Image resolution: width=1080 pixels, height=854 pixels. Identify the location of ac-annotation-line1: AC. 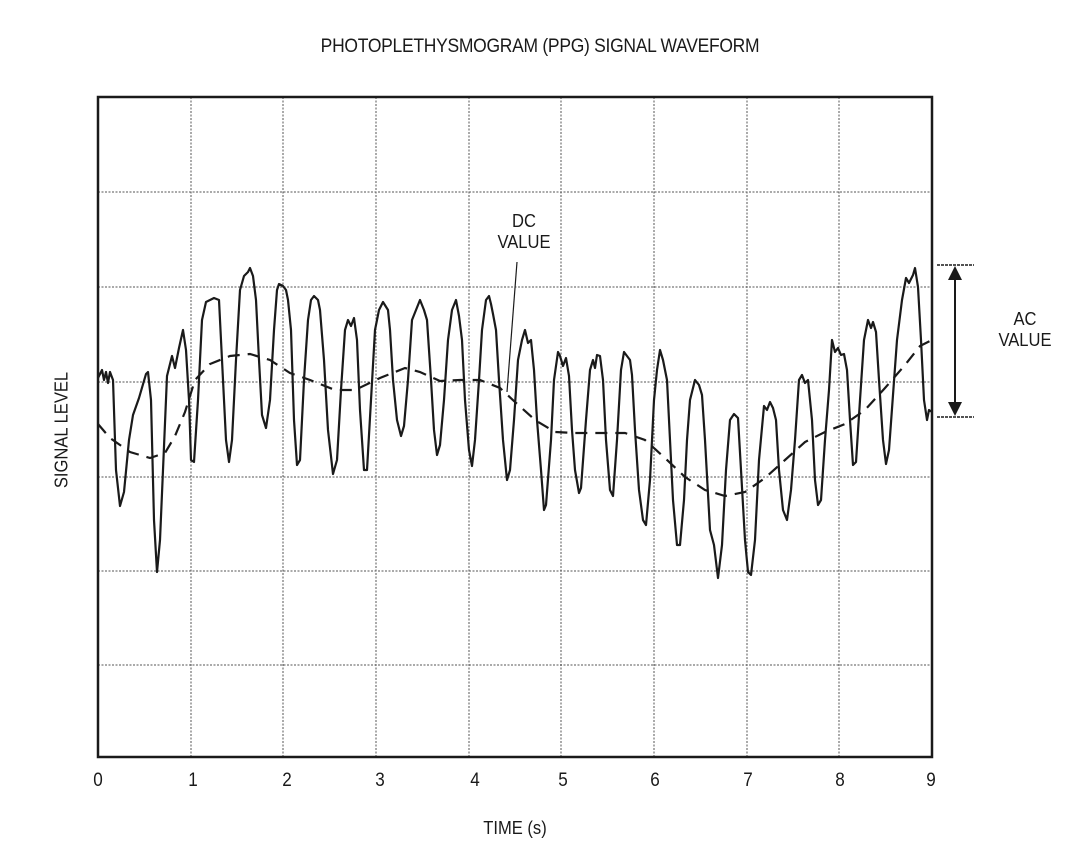
(1025, 319).